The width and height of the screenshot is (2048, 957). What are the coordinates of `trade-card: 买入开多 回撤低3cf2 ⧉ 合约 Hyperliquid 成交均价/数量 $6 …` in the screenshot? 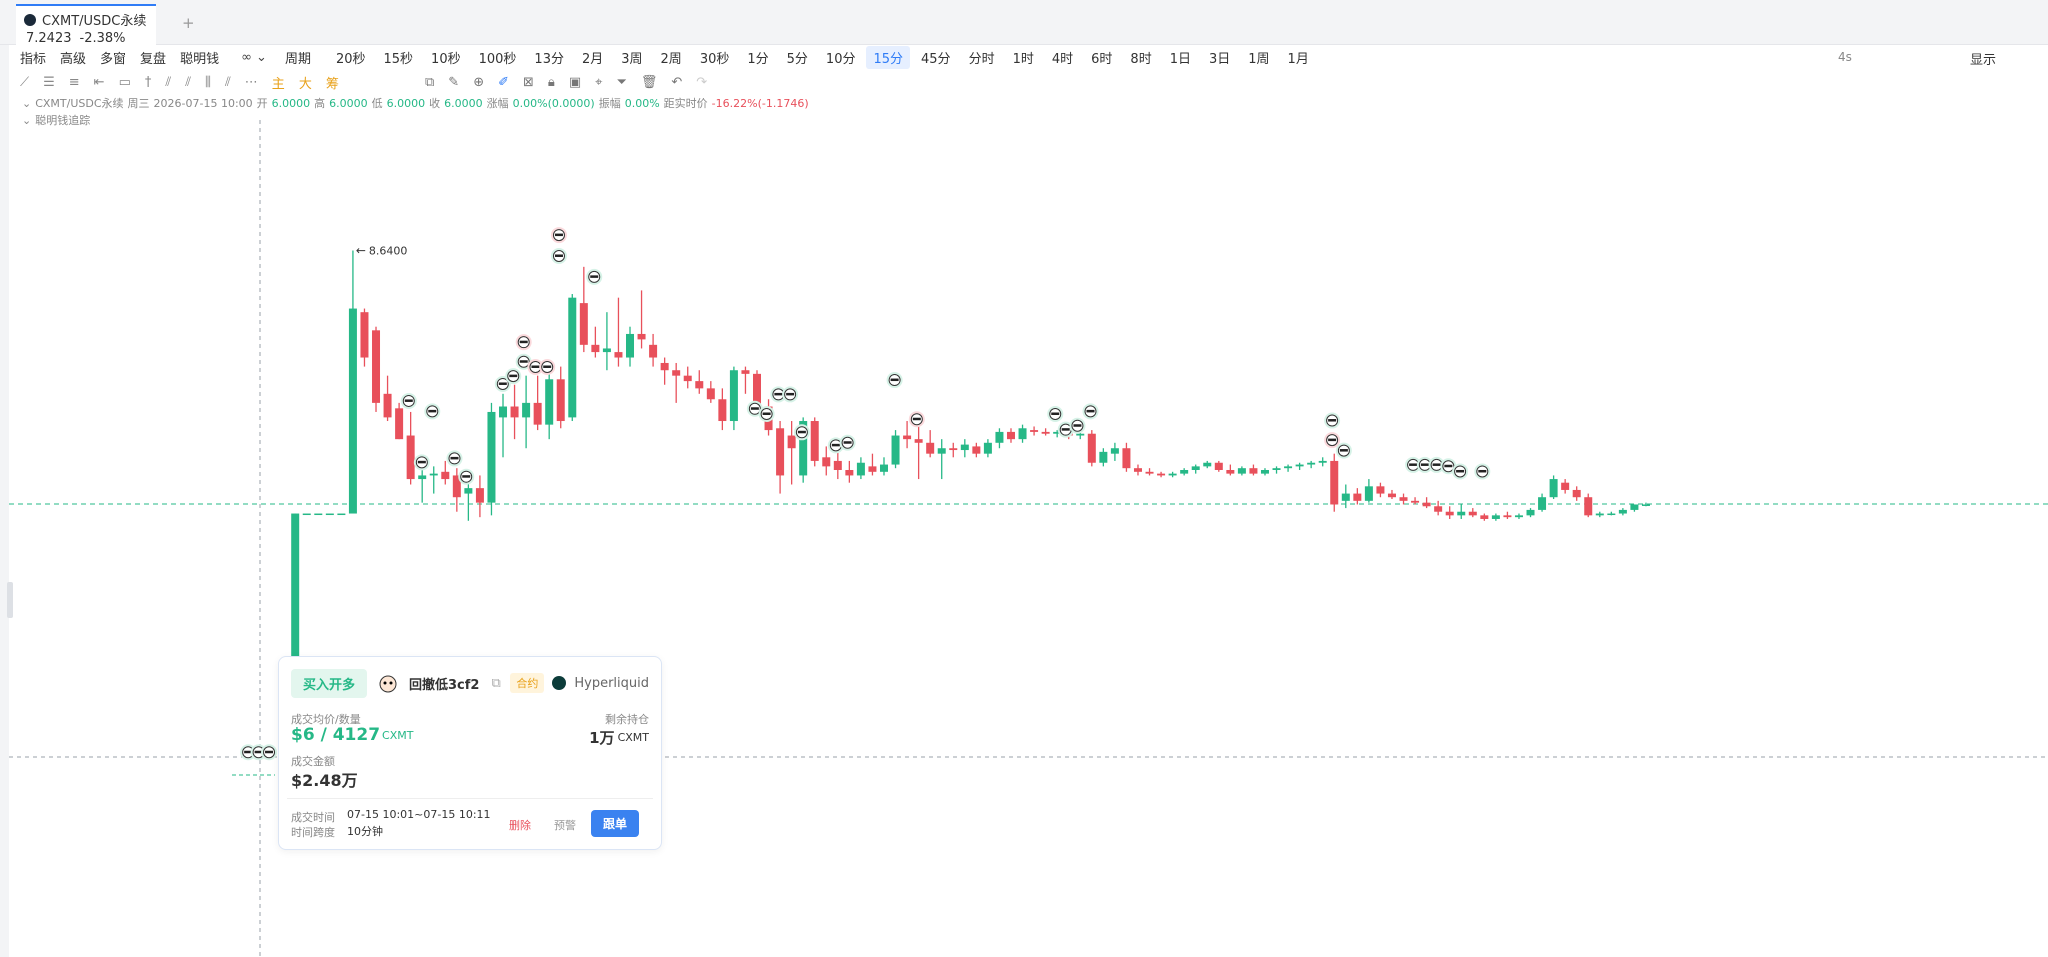 It's located at (470, 753).